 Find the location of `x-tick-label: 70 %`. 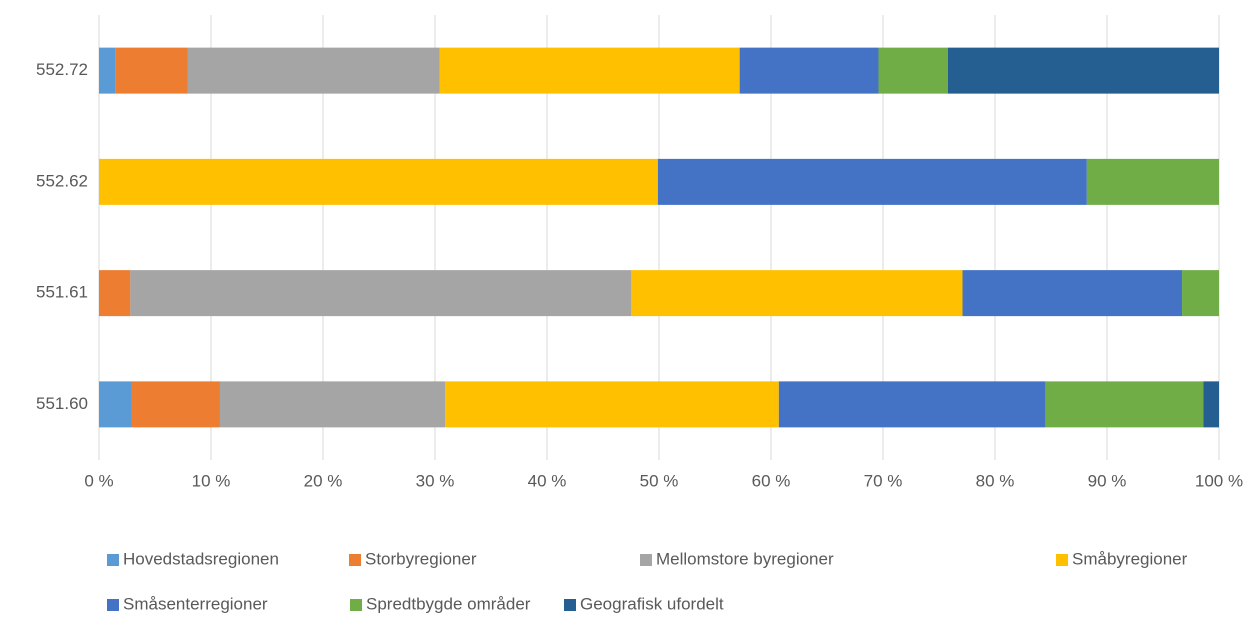

x-tick-label: 70 % is located at coordinates (883, 480).